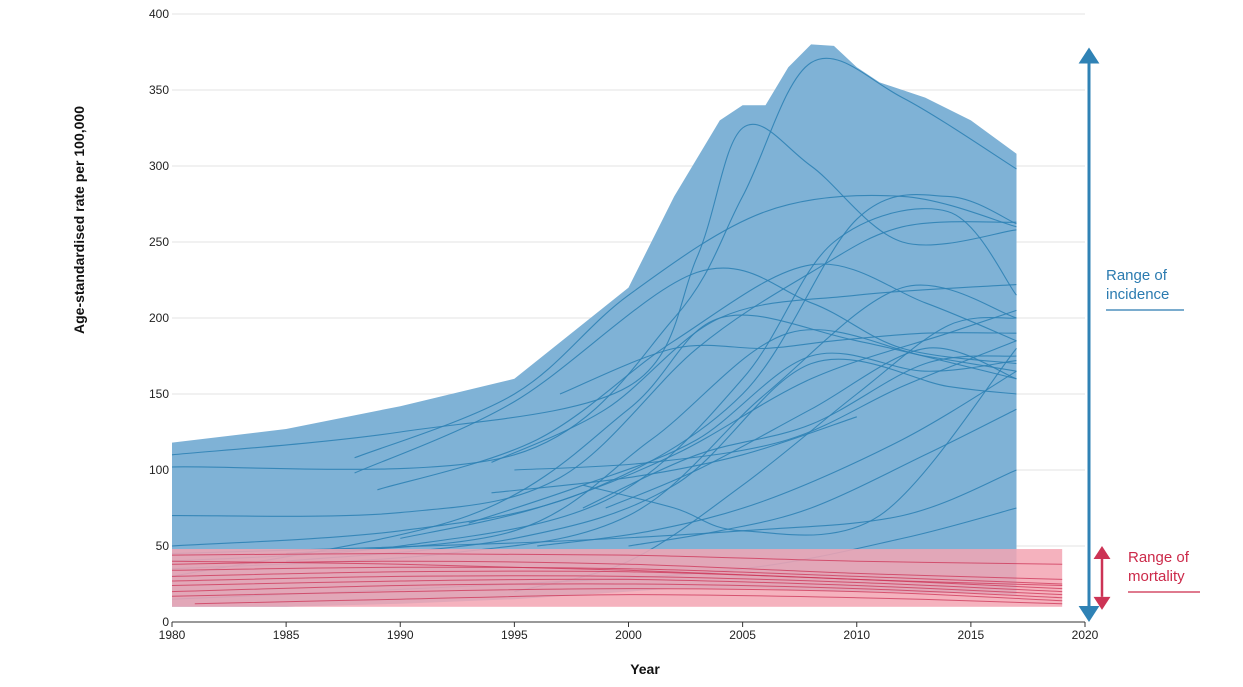  What do you see at coordinates (159, 14) in the screenshot?
I see `y-tick-400: 400` at bounding box center [159, 14].